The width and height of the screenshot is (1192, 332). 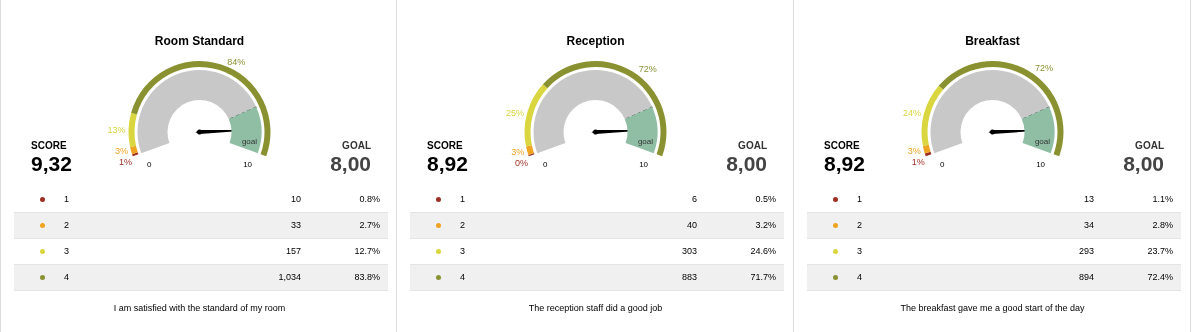 What do you see at coordinates (199, 41) in the screenshot?
I see `chart-title: Room Standard` at bounding box center [199, 41].